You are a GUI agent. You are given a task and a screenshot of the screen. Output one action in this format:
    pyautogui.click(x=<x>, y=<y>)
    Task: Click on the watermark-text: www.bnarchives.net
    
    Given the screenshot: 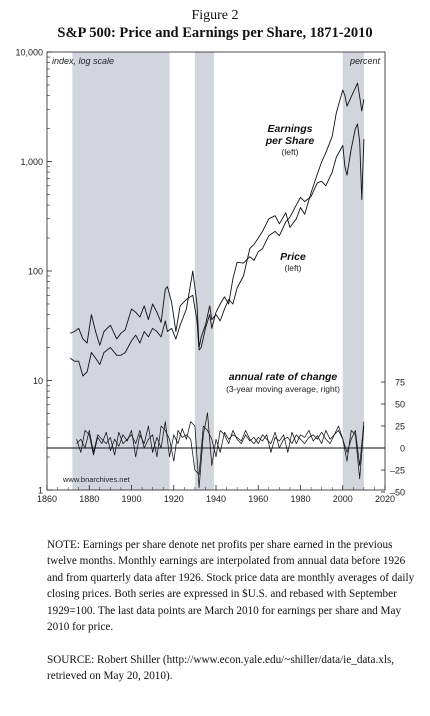 What is the action you would take?
    pyautogui.click(x=96, y=479)
    